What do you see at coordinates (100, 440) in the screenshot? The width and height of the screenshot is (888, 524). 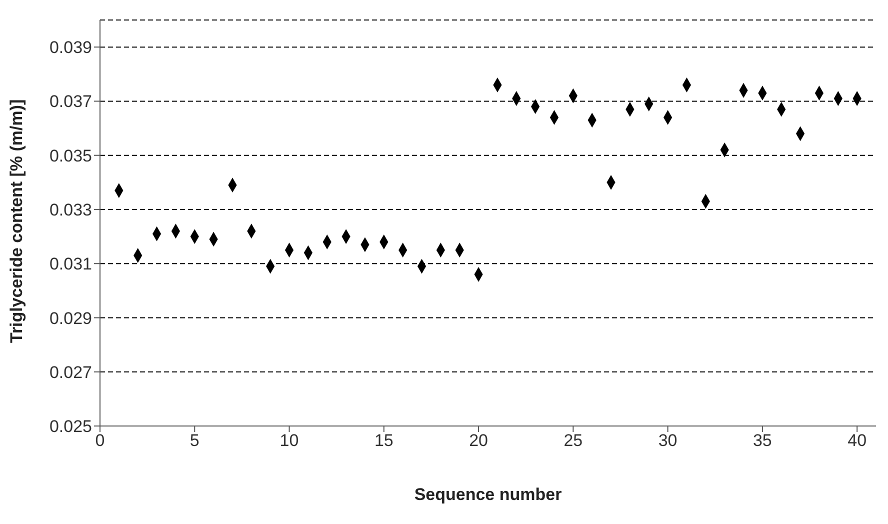 I see `x-tick-label: 0` at bounding box center [100, 440].